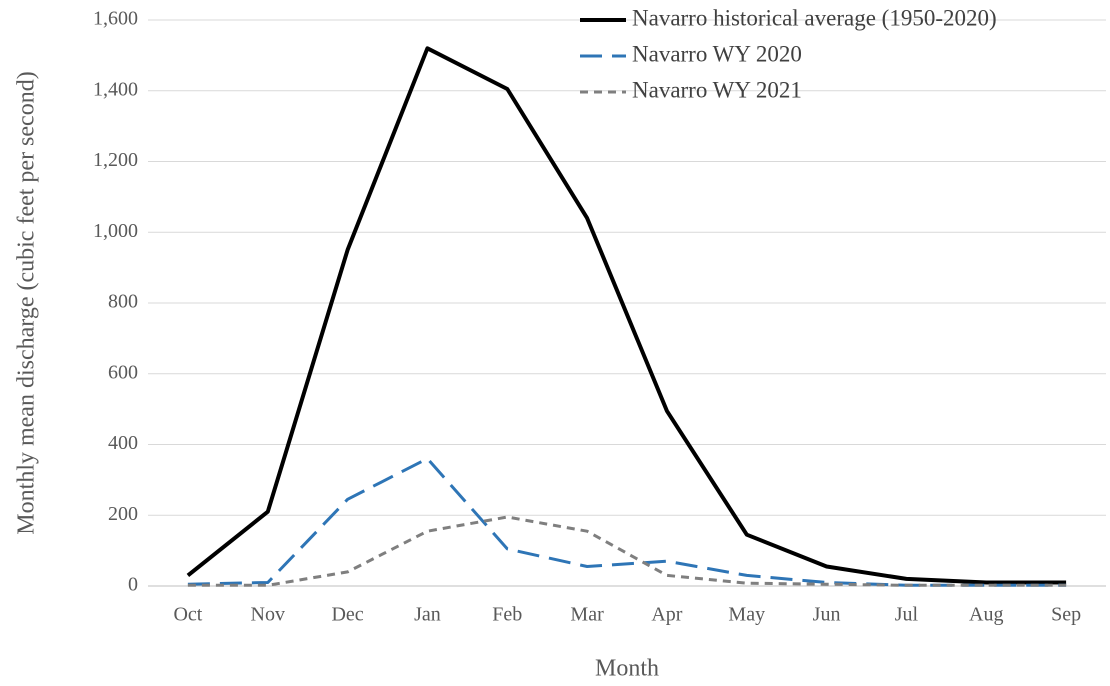 The height and width of the screenshot is (686, 1110). What do you see at coordinates (115, 160) in the screenshot?
I see `y-tick-label: 1,200` at bounding box center [115, 160].